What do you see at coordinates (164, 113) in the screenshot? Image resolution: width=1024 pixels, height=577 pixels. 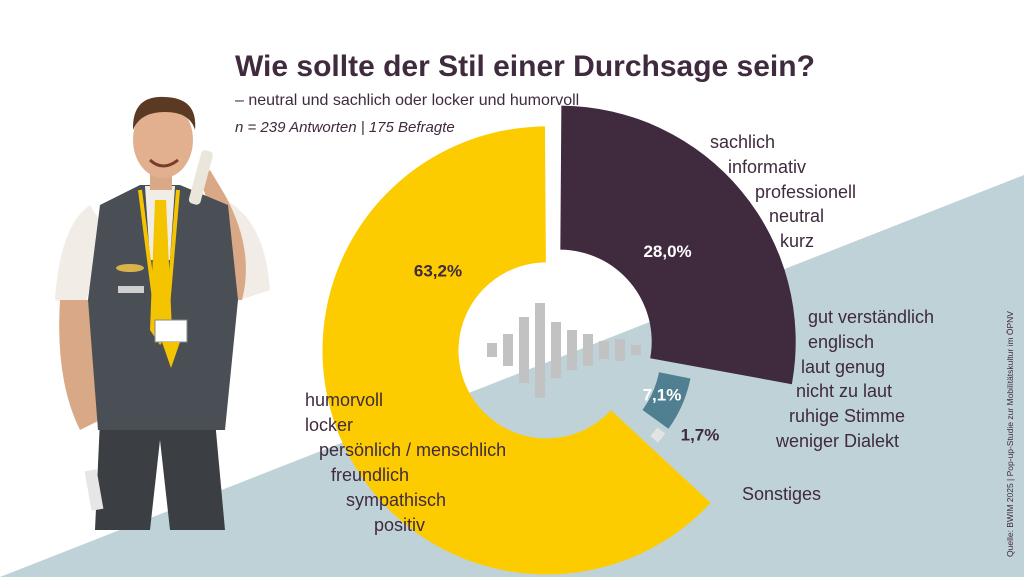 I see `hair` at bounding box center [164, 113].